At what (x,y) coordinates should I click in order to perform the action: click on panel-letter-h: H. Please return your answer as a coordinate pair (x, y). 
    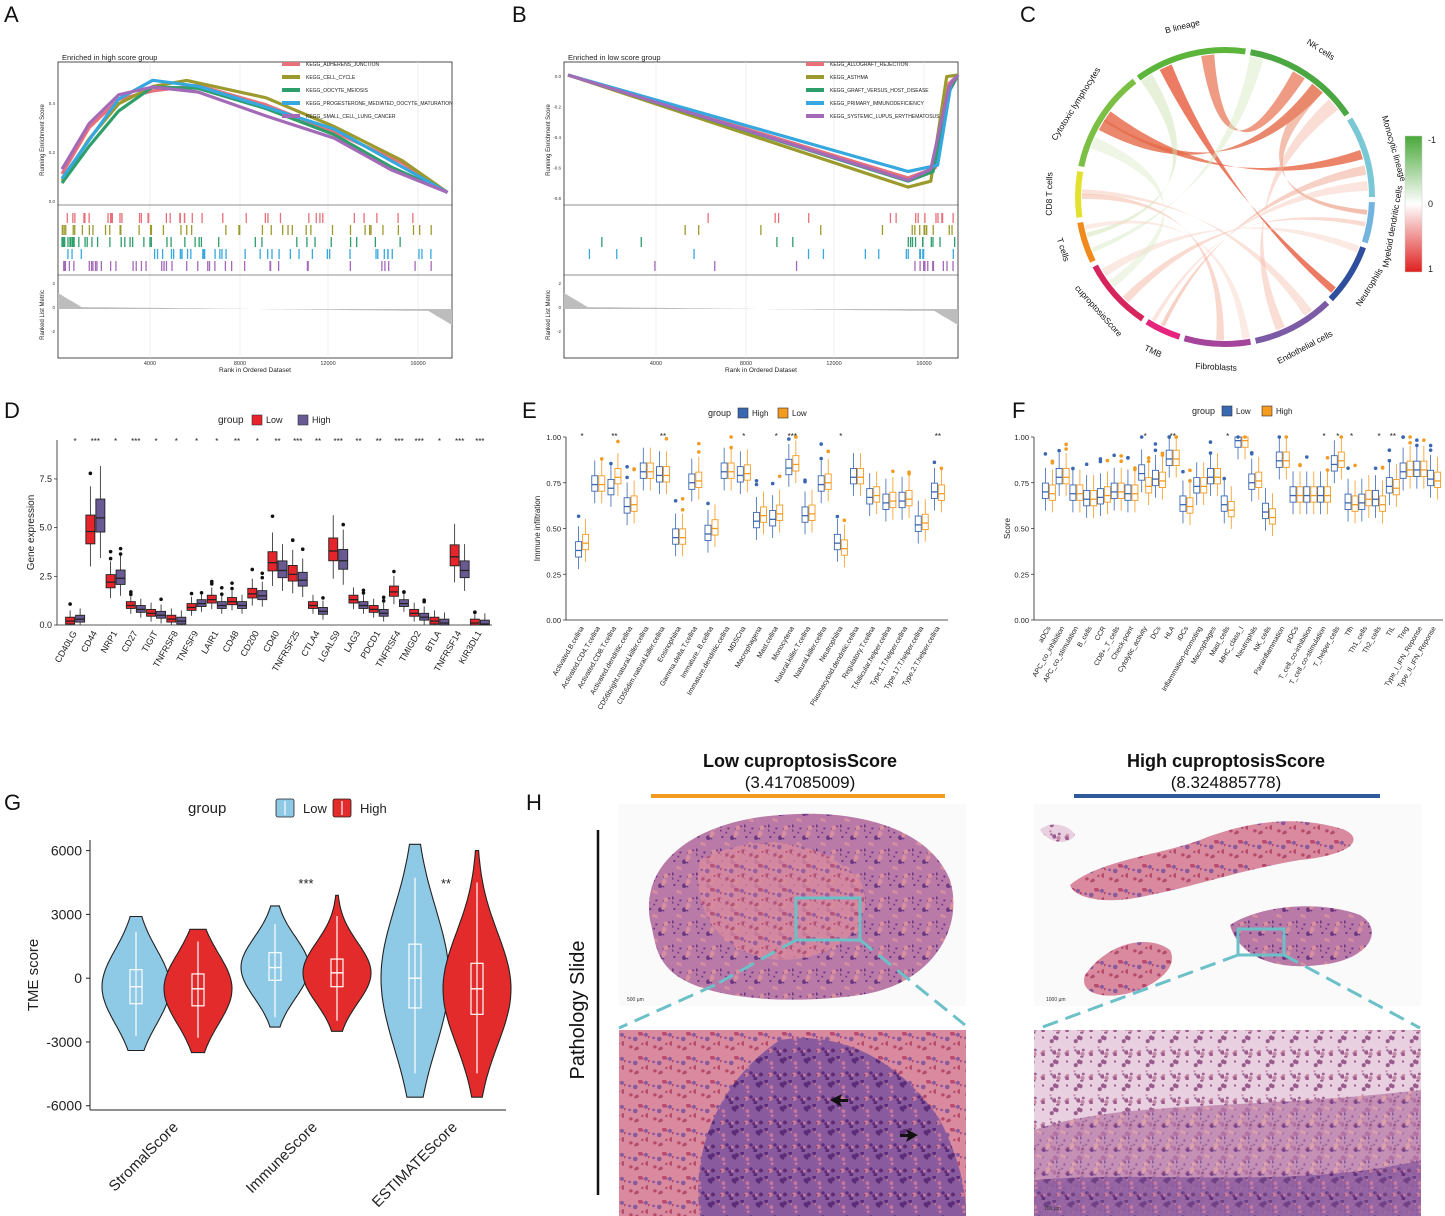
    Looking at the image, I should click on (534, 802).